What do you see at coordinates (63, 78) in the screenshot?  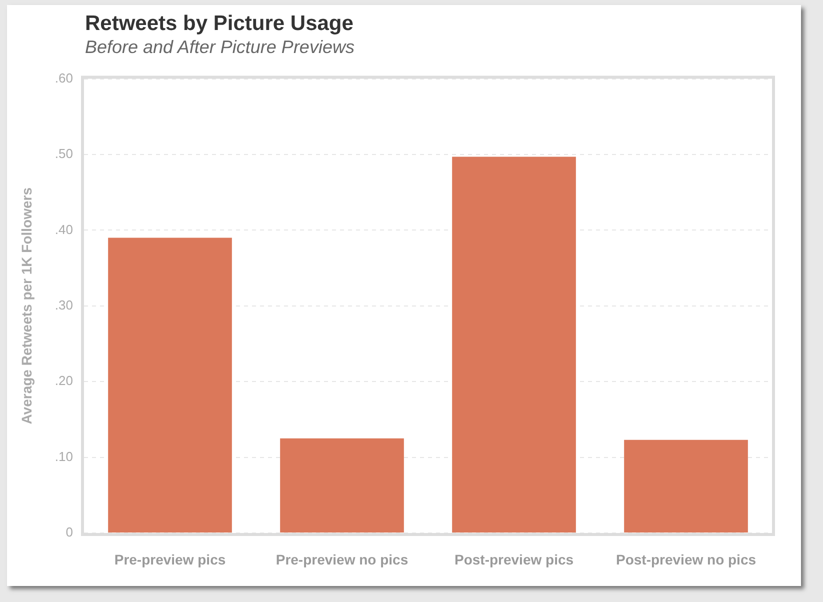 I see `y-tick-label: .60` at bounding box center [63, 78].